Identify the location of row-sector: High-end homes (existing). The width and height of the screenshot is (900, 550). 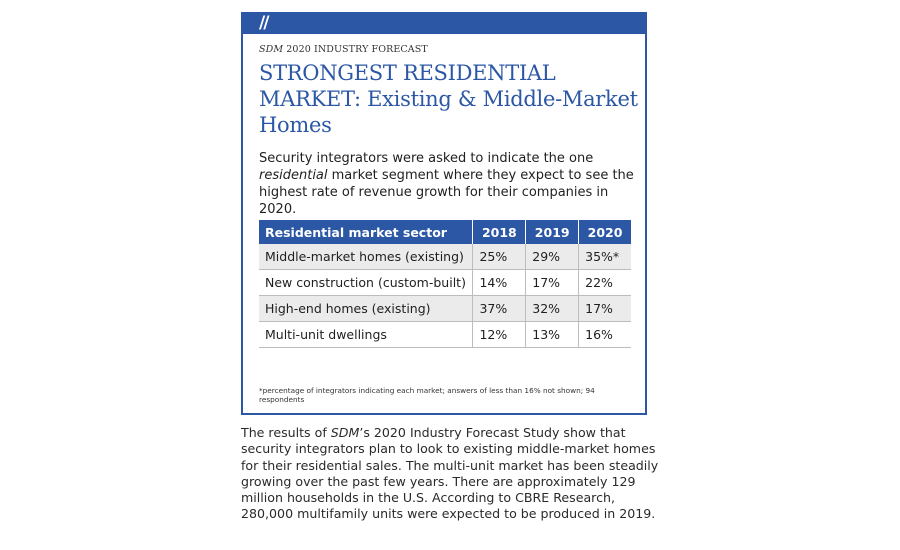
(366, 308).